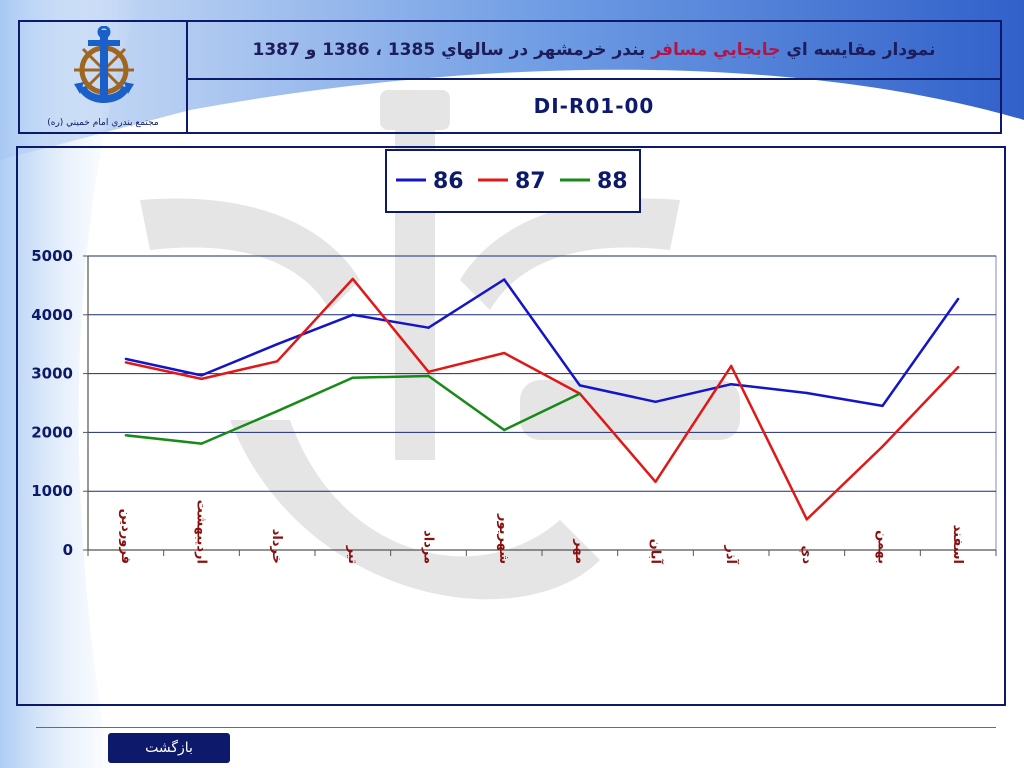  I want to click on legend-box, so click(513, 181).